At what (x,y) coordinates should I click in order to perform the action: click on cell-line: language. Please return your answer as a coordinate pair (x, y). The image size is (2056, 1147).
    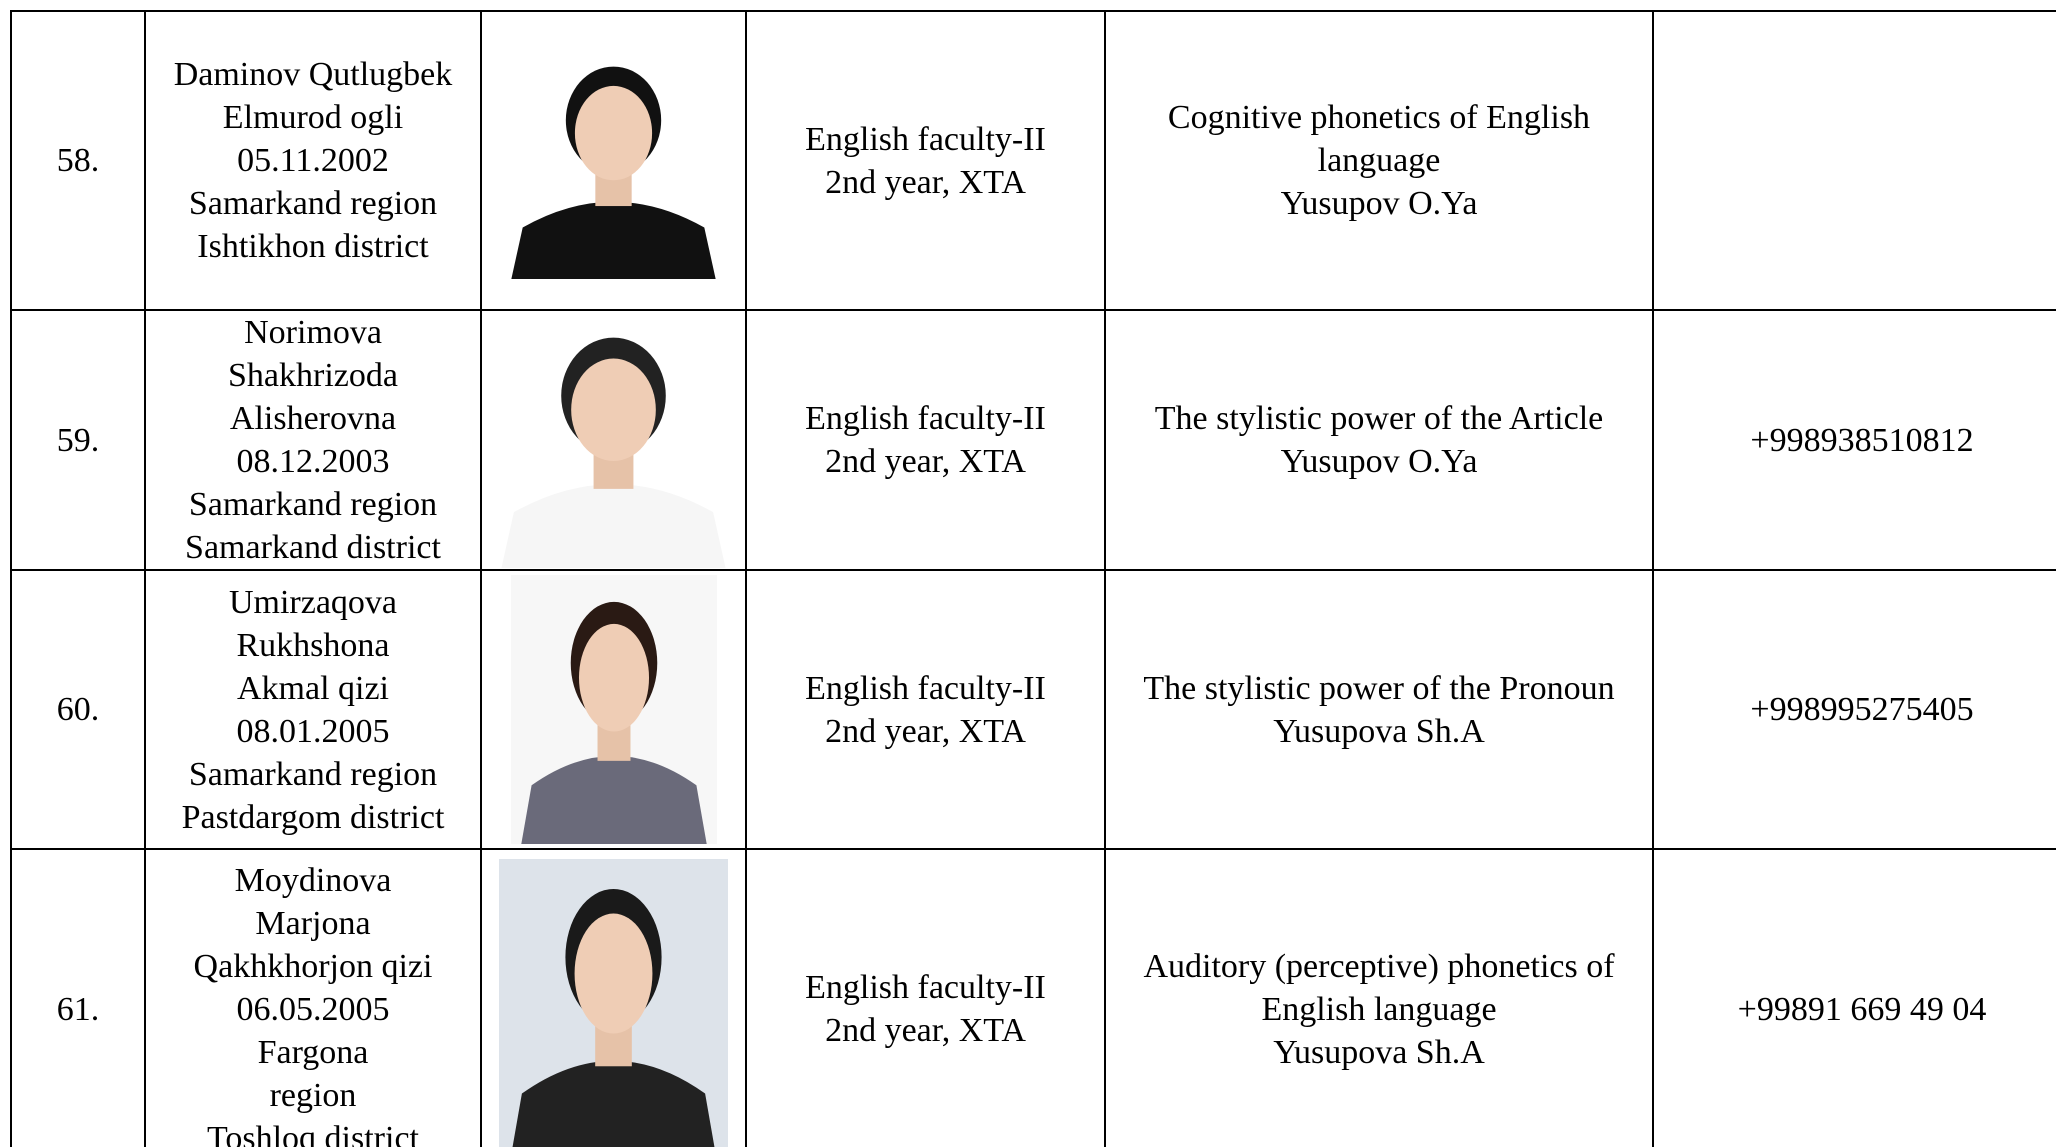
    Looking at the image, I should click on (1379, 160).